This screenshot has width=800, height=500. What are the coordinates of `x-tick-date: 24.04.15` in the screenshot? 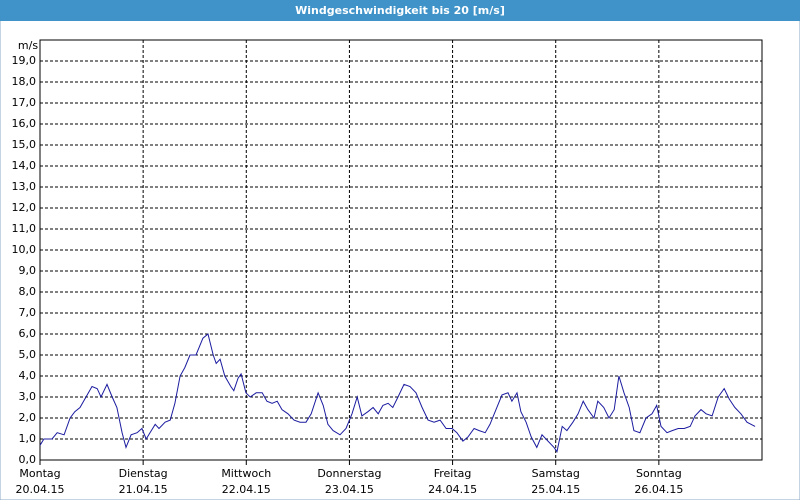 It's located at (452, 489).